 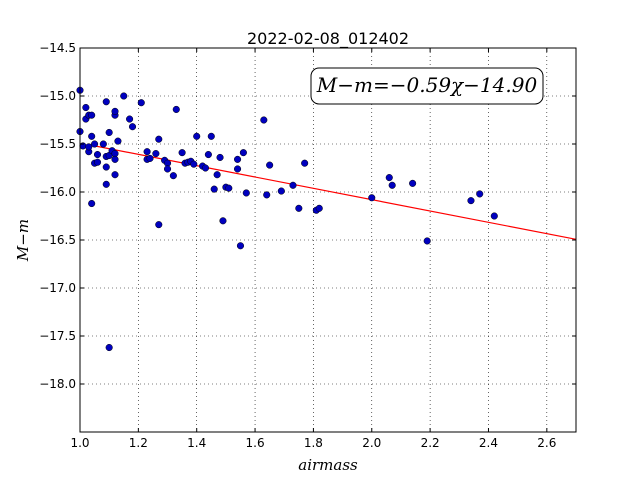 I want to click on x-tick-label: 2.4, so click(x=488, y=443).